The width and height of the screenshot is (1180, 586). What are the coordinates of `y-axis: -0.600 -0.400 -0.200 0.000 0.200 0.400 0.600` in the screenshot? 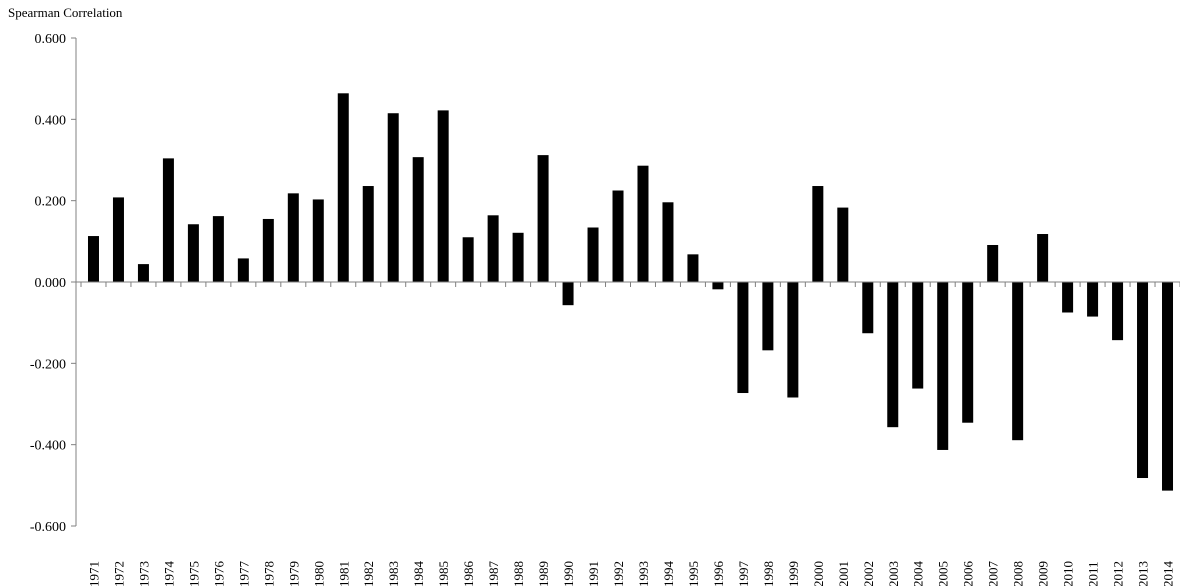 It's located at (53, 283).